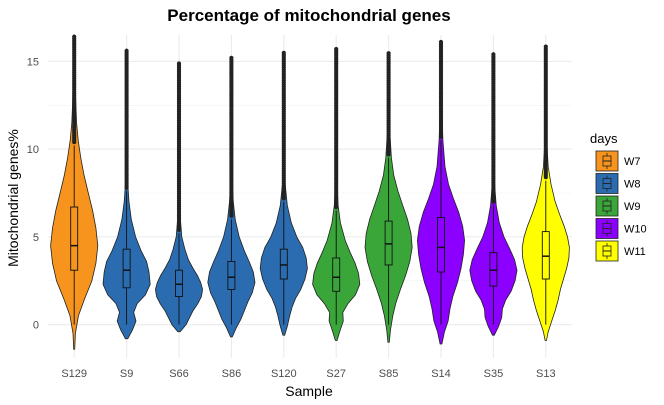 This screenshot has width=664, height=405. I want to click on y-axis-title: Mitochondrial genes%, so click(13, 198).